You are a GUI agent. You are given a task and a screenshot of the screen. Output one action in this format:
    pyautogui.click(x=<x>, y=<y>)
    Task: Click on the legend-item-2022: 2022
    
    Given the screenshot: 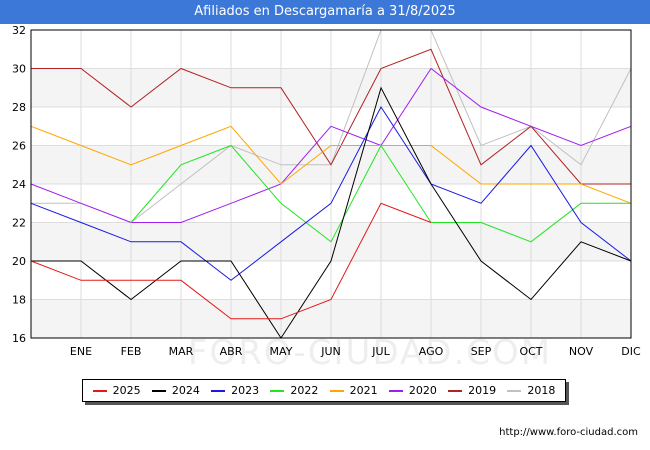 What is the action you would take?
    pyautogui.click(x=294, y=390)
    